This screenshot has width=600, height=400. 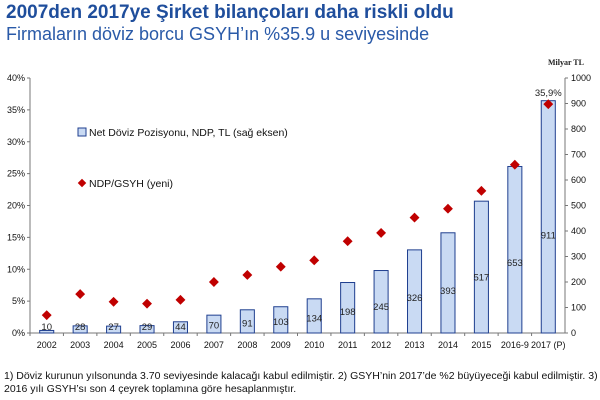 What do you see at coordinates (16, 206) in the screenshot?
I see `left-tick-label: 20%` at bounding box center [16, 206].